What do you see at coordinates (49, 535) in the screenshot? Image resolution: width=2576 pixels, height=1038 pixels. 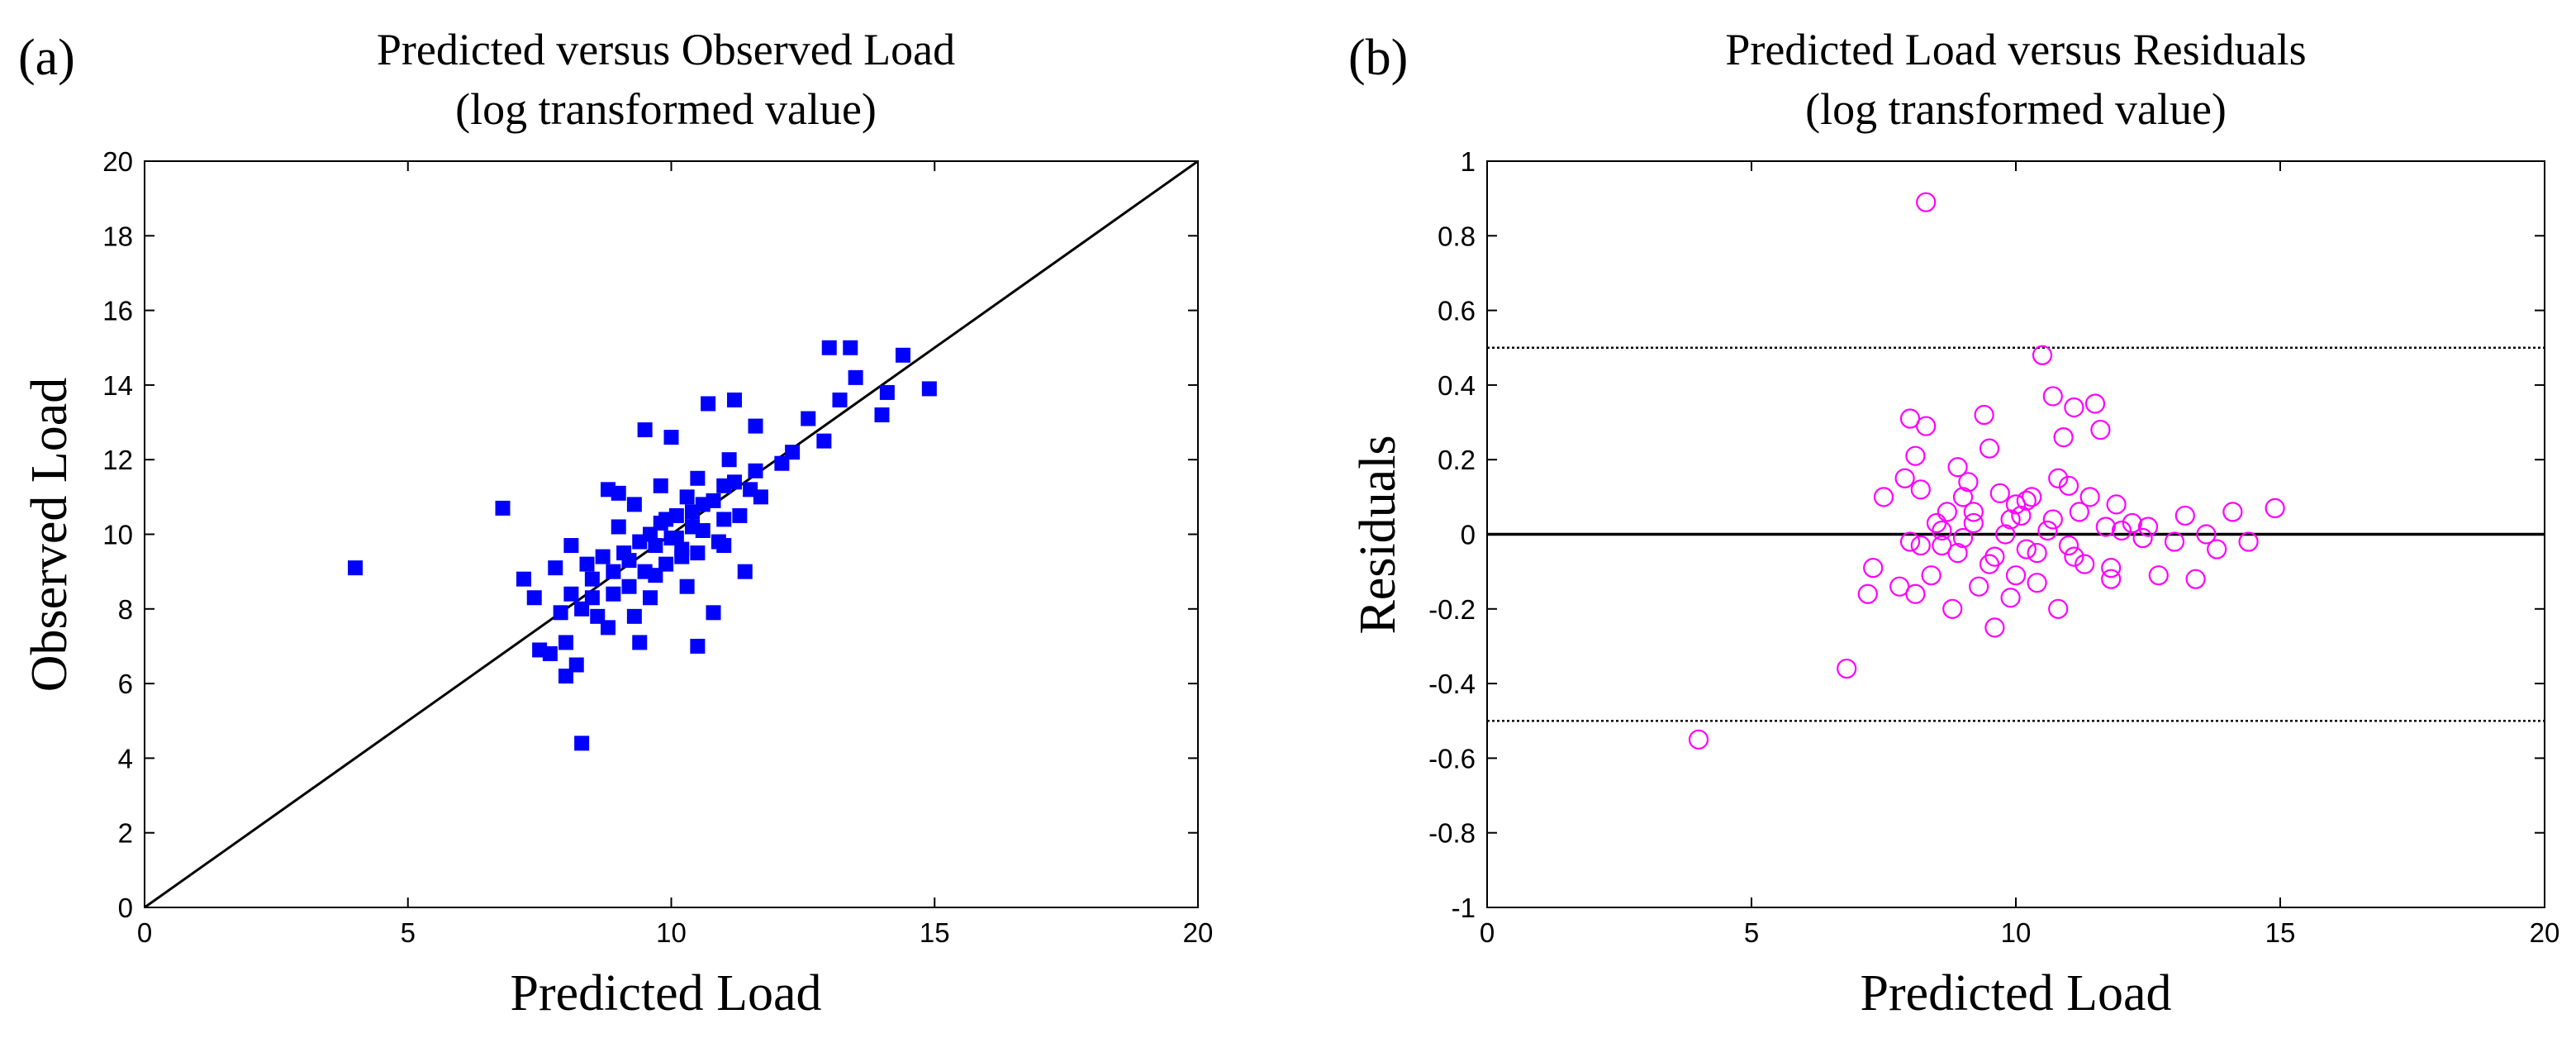 I see `y-axis-label-a: Observed Load` at bounding box center [49, 535].